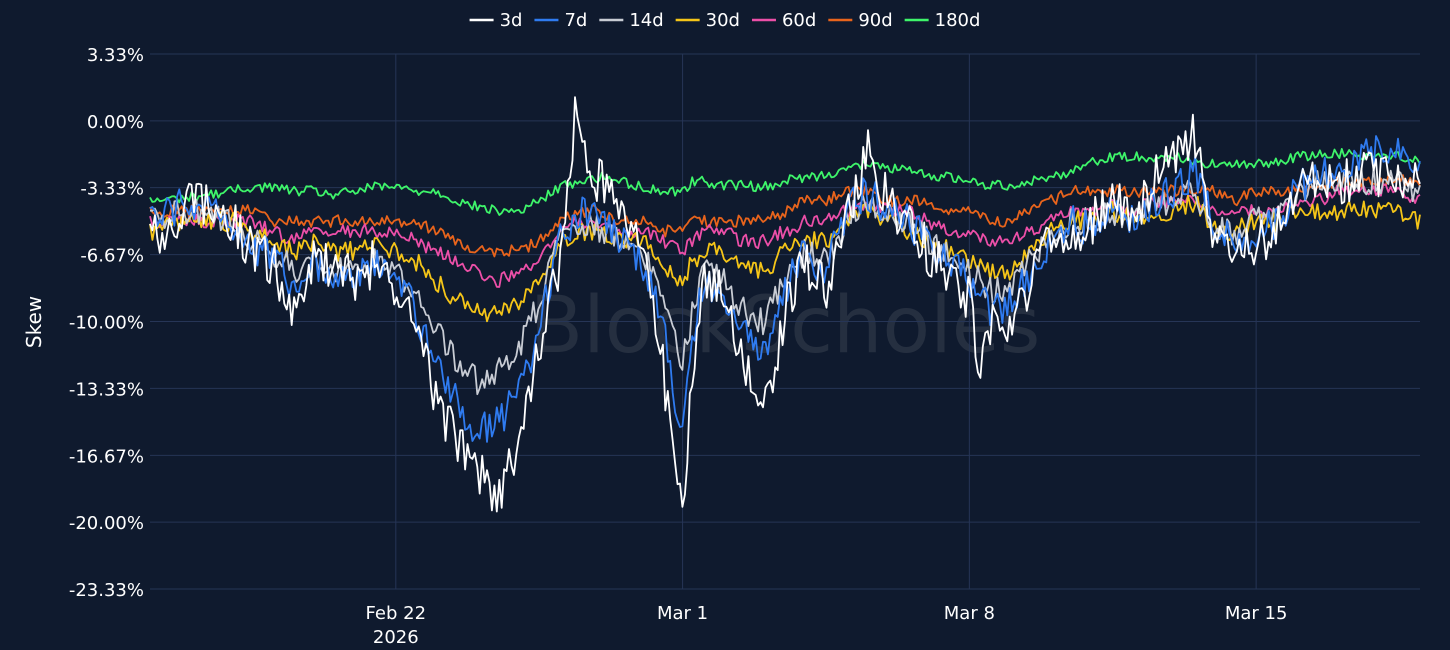 The height and width of the screenshot is (650, 1450). What do you see at coordinates (875, 20) in the screenshot?
I see `legend-label: 90d` at bounding box center [875, 20].